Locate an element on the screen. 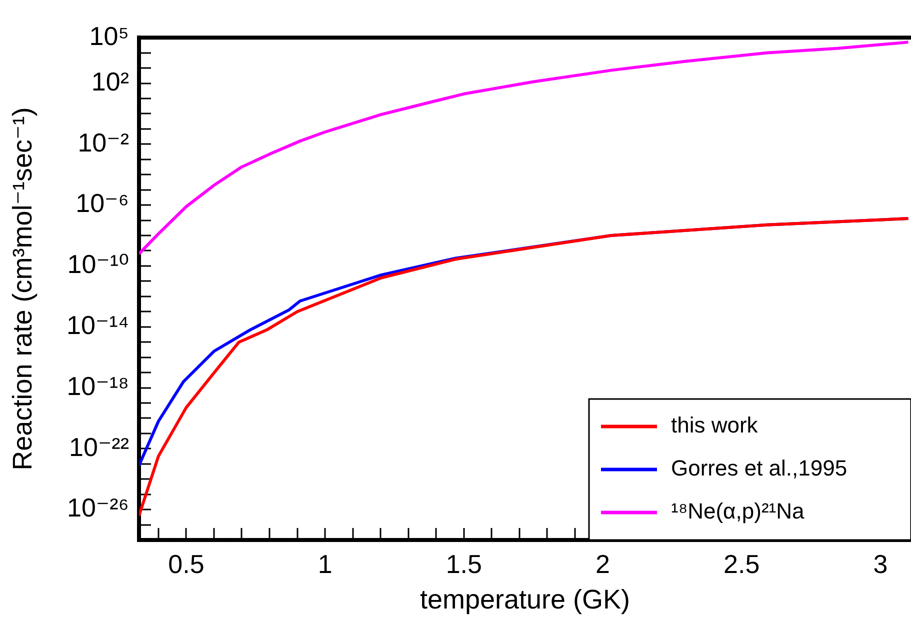 This screenshot has height=617, width=911. y-tick-label: 10⁻²⁶ is located at coordinates (97, 507).